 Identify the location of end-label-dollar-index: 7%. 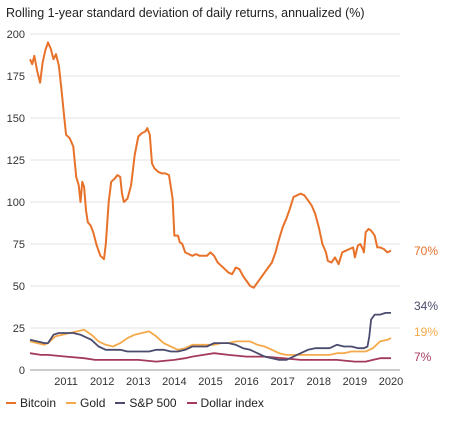
(423, 357).